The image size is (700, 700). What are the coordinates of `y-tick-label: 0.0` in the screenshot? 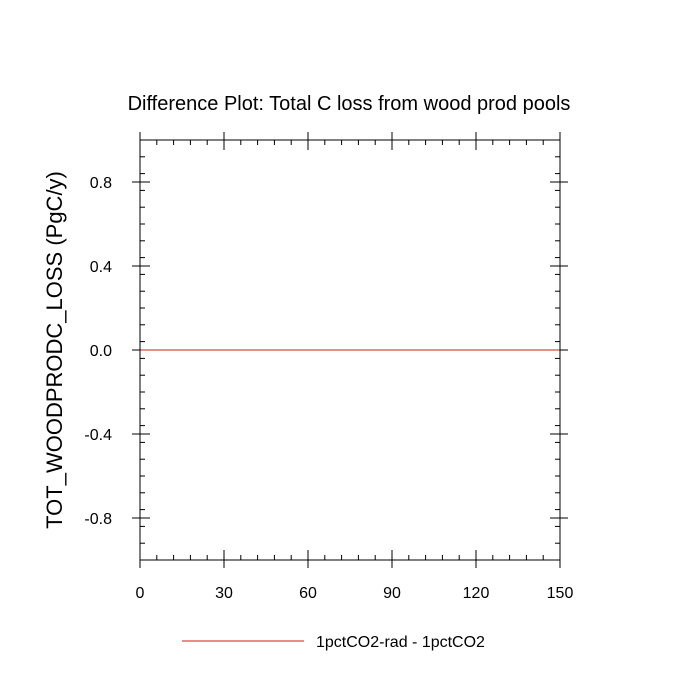 It's located at (101, 351).